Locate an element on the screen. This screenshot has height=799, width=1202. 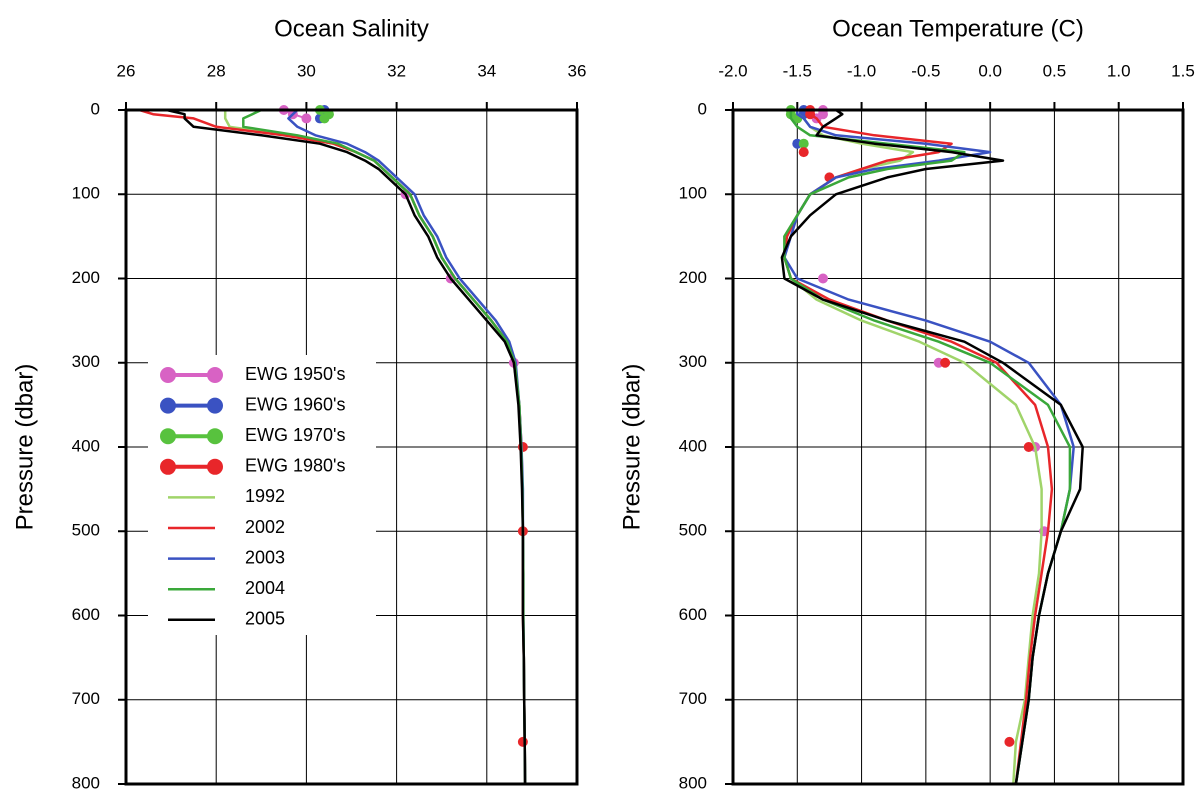
x-tick-label: -1.0 is located at coordinates (861, 70).